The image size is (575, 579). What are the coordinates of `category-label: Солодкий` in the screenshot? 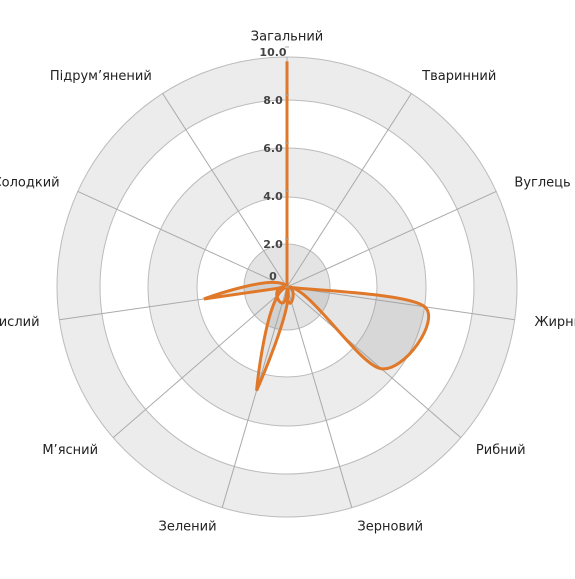 It's located at (30, 183).